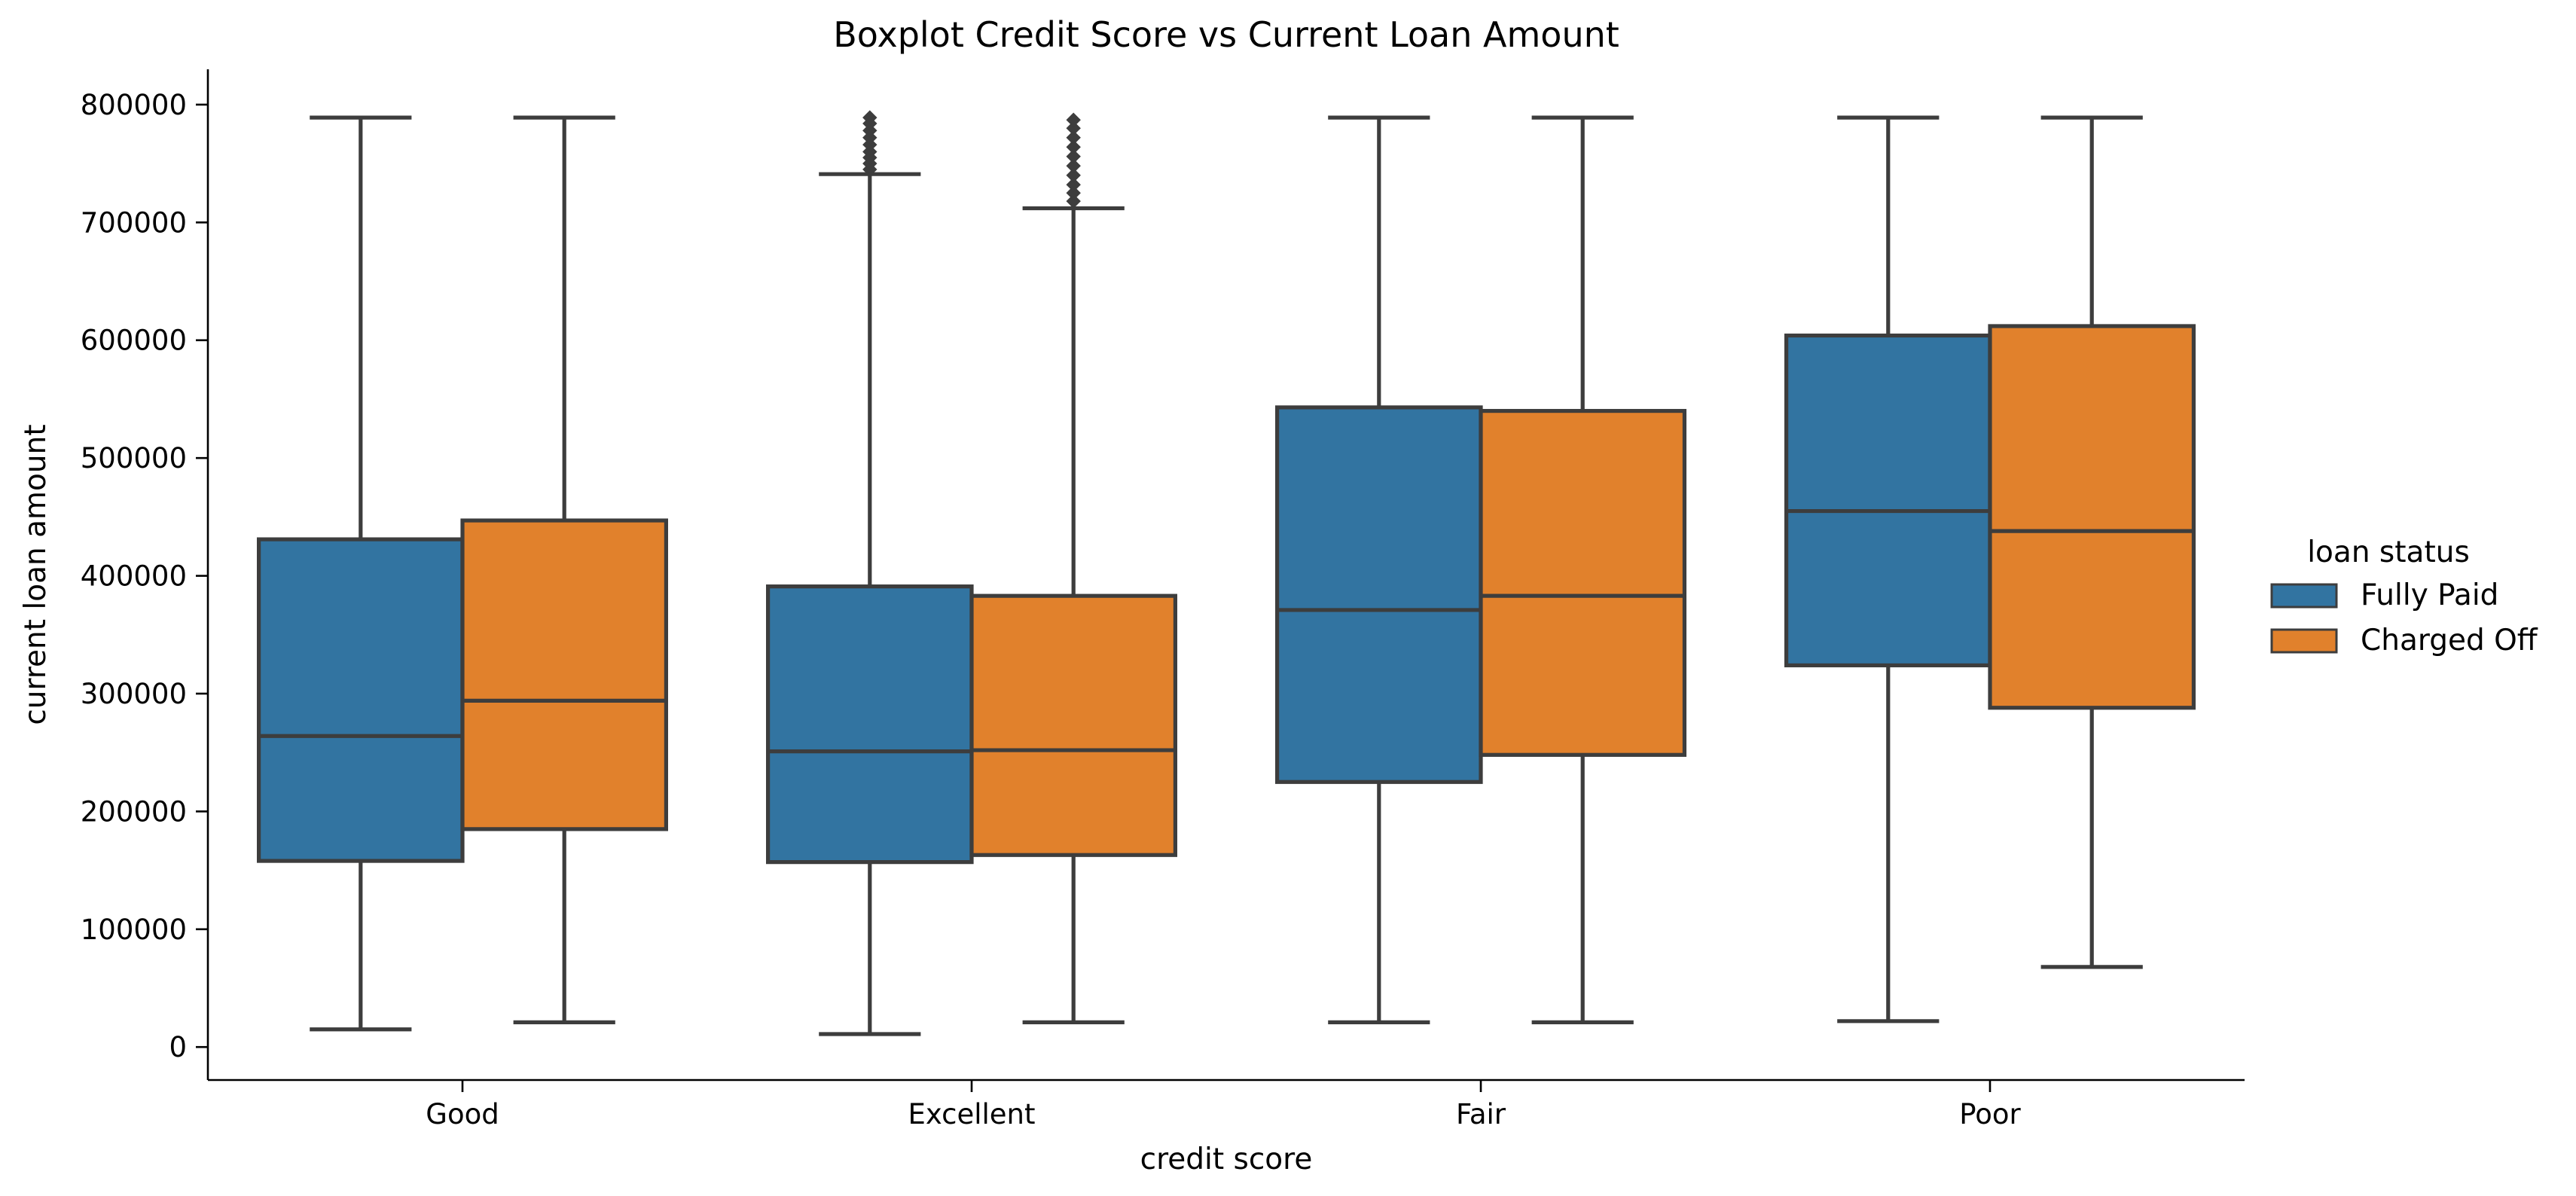 The image size is (2576, 1196). I want to click on y-tick-label: 200000, so click(134, 812).